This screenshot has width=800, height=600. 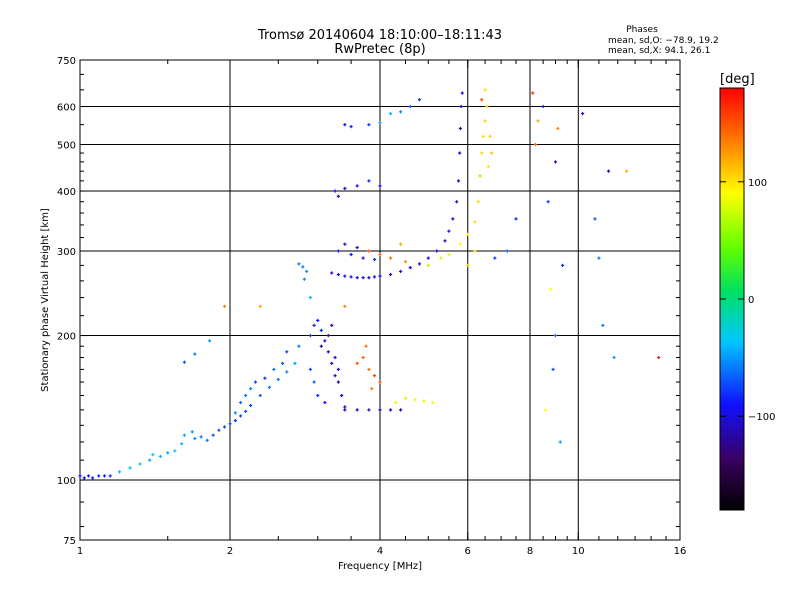 What do you see at coordinates (380, 566) in the screenshot?
I see `x-axis-label: Frequency [MHz]` at bounding box center [380, 566].